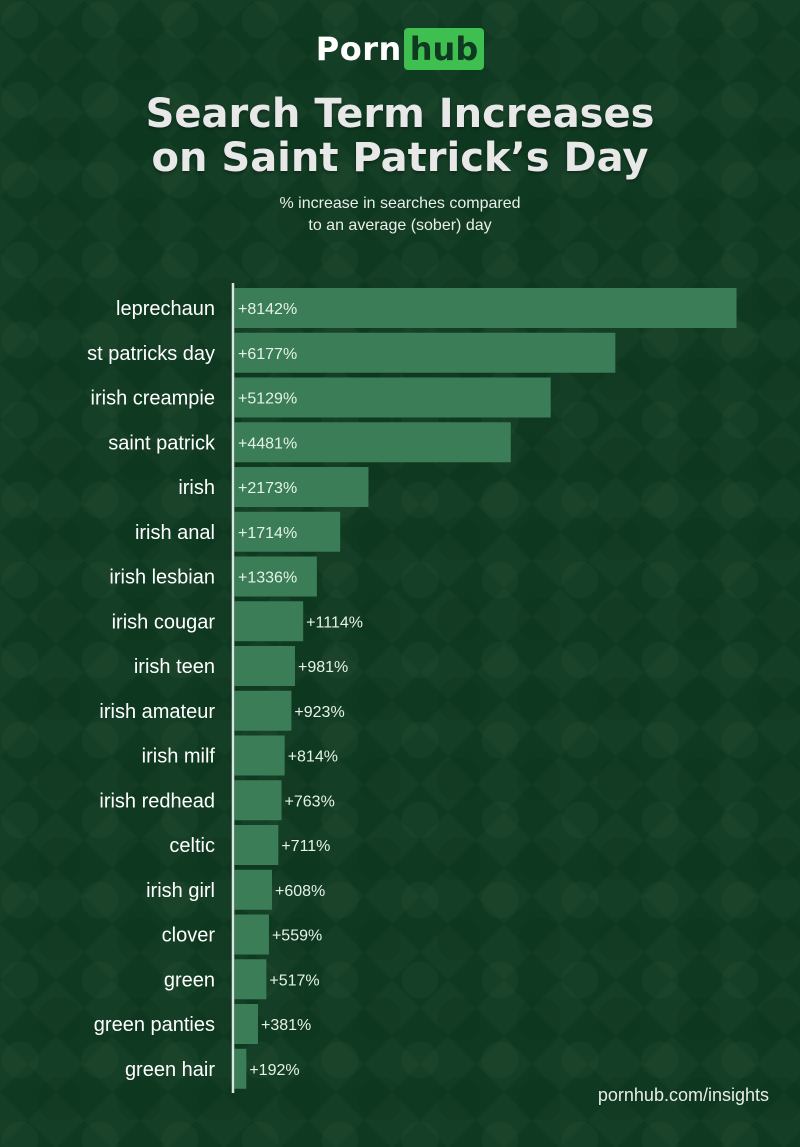 The image size is (800, 1147). I want to click on value-label-5: +1714%, so click(267, 533).